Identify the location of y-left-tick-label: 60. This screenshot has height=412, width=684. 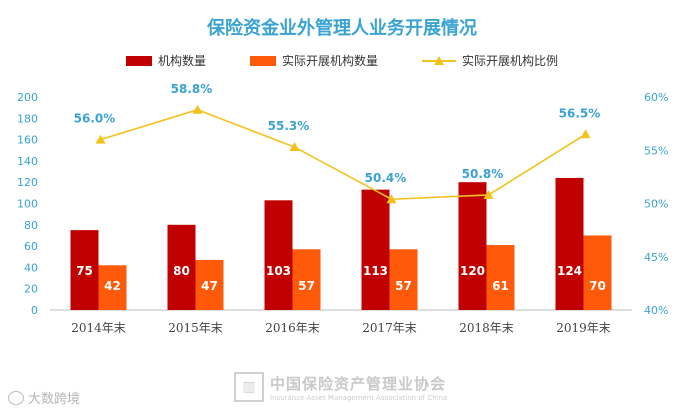
(31, 246).